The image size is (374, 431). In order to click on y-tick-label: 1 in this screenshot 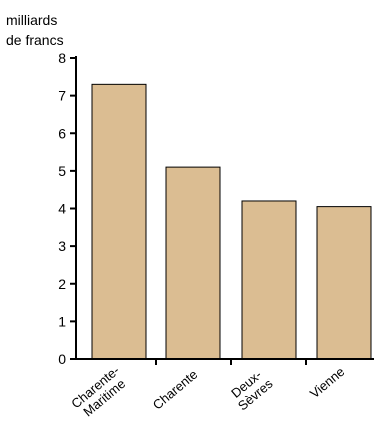, I will do `click(62, 321)`.